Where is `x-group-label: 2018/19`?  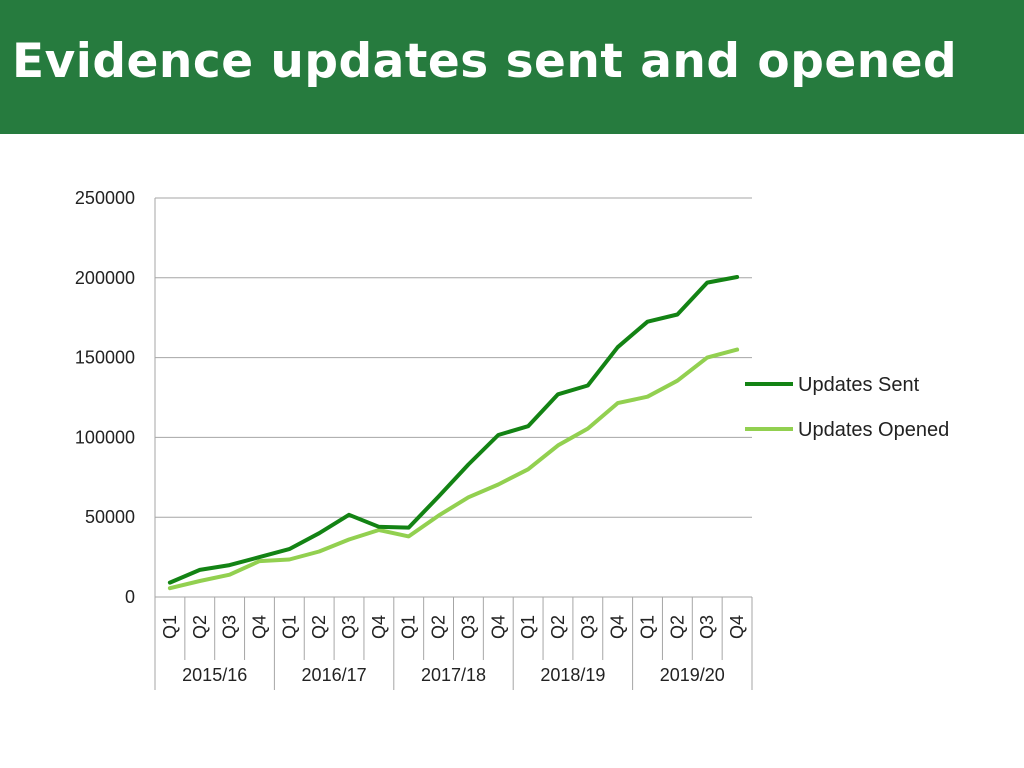
x-group-label: 2018/19 is located at coordinates (572, 675).